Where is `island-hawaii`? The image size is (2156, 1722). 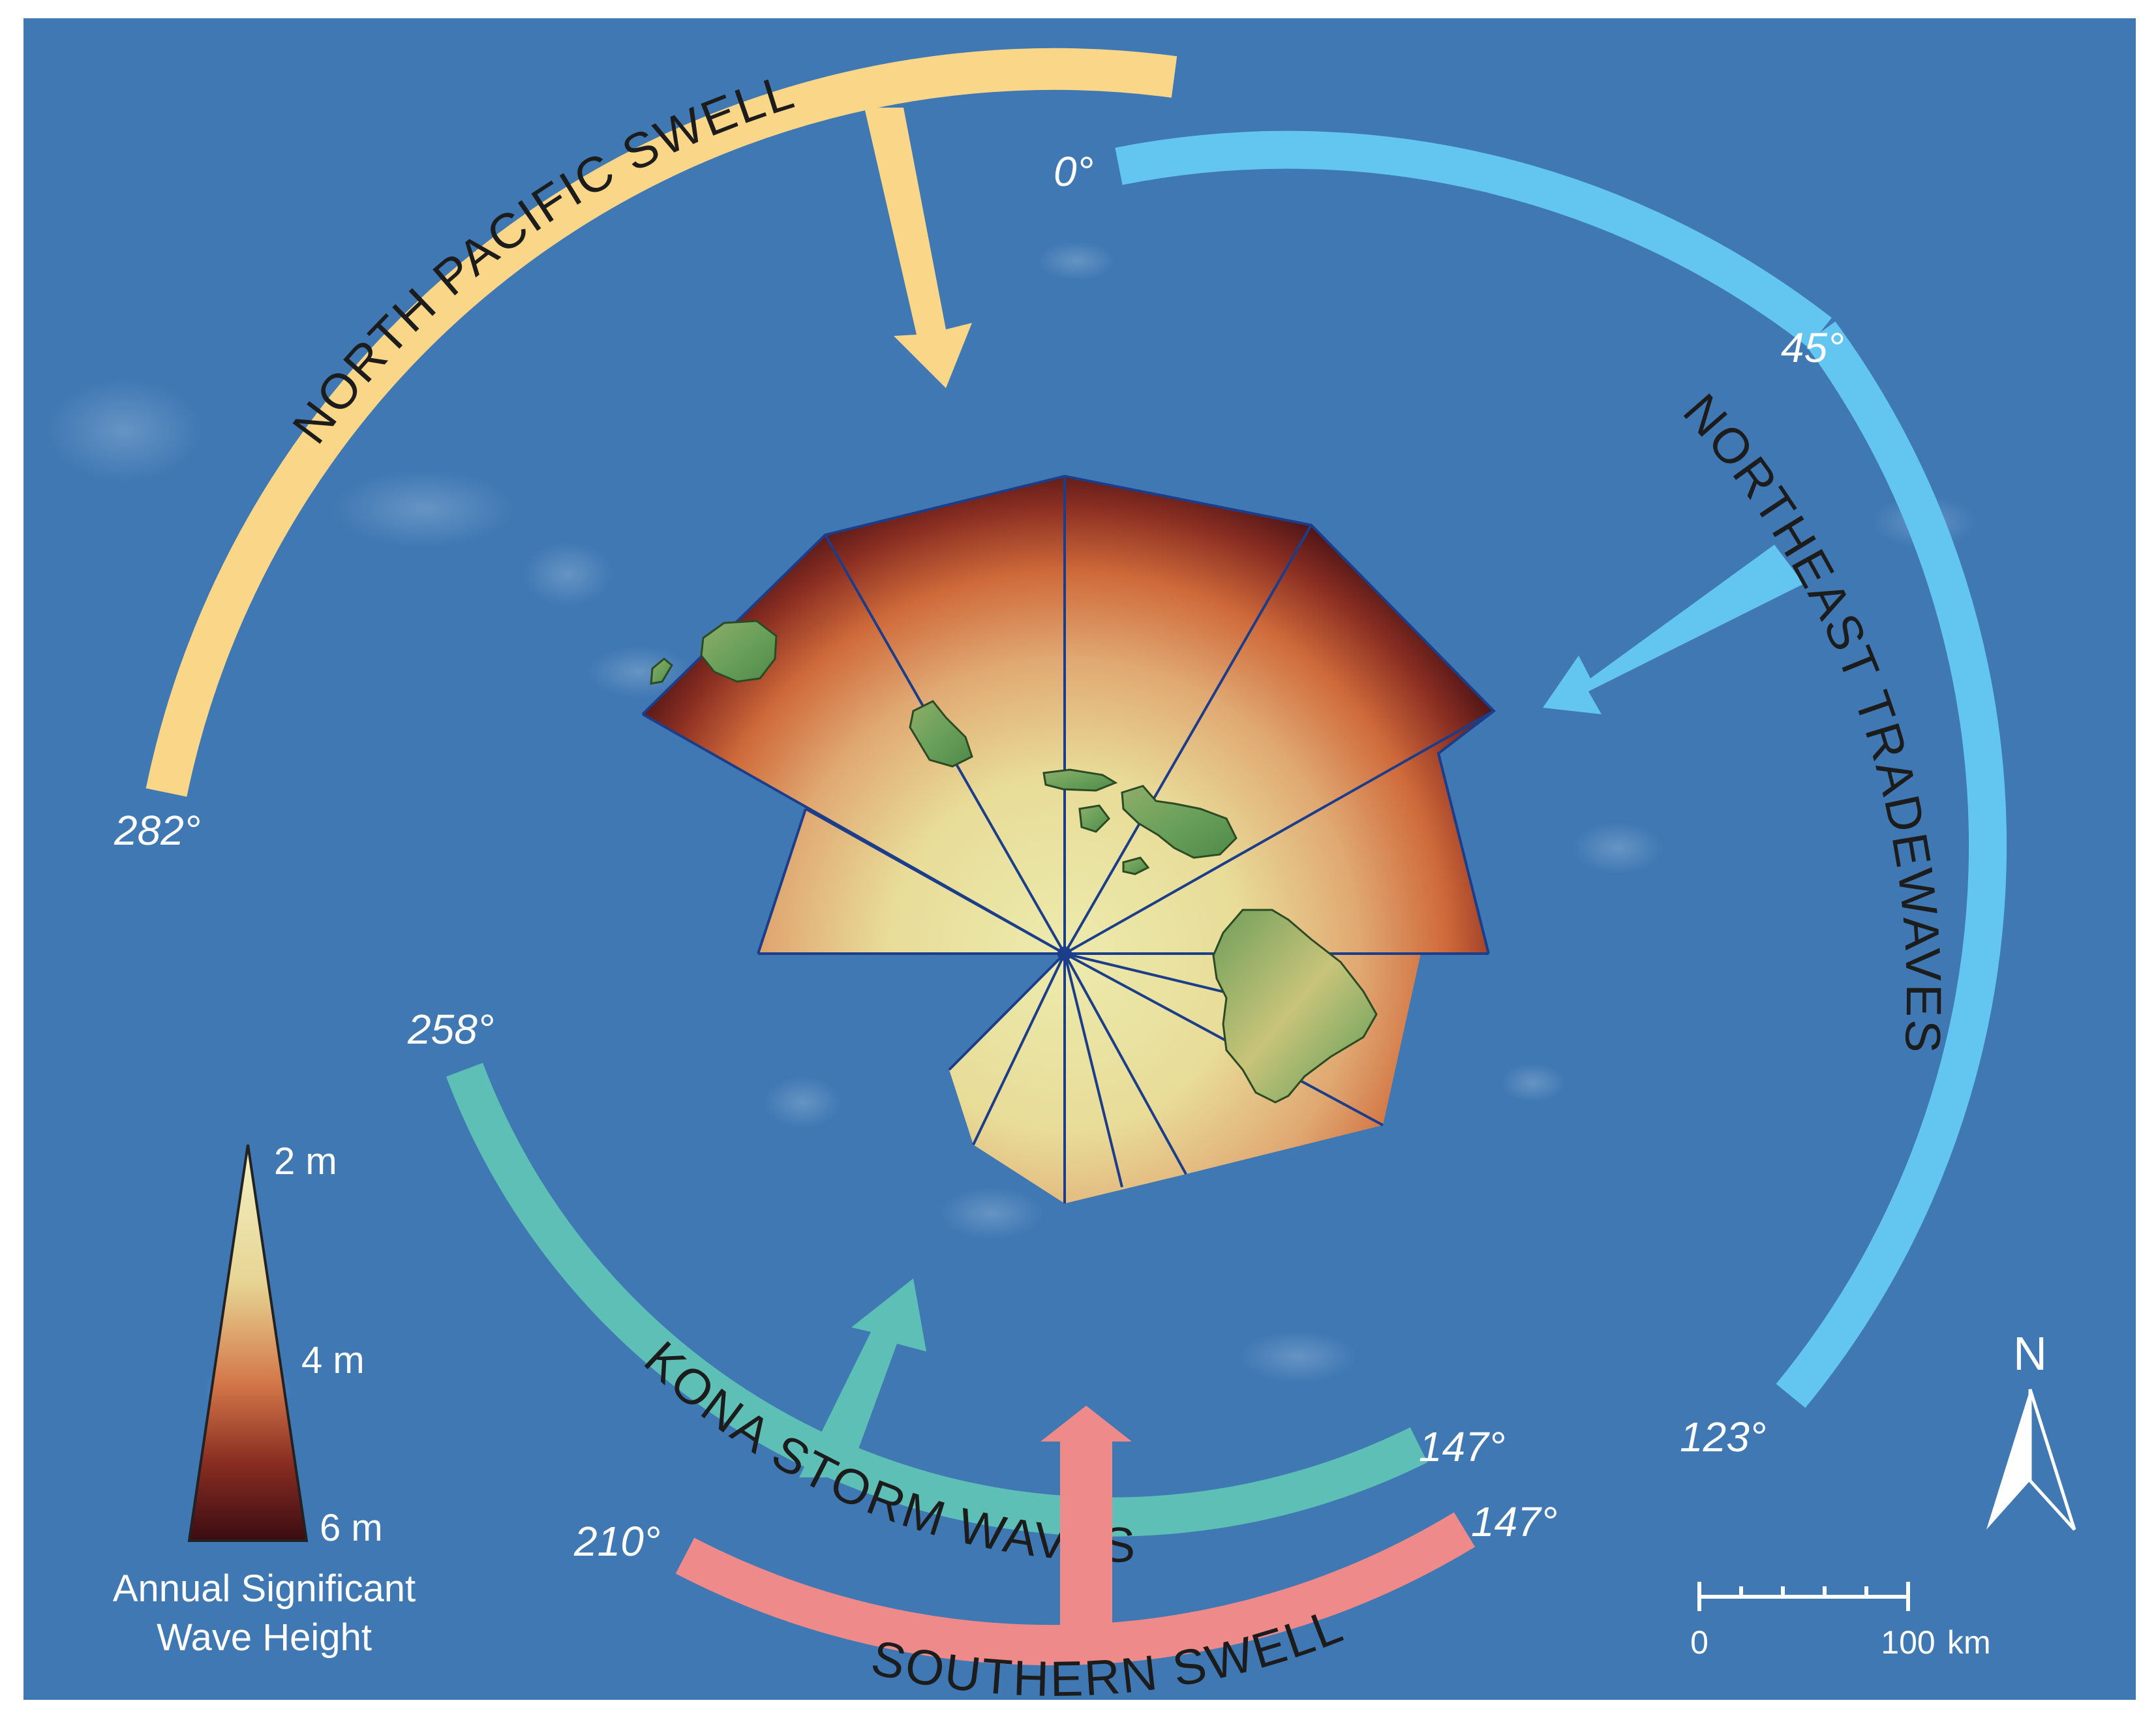 island-hawaii is located at coordinates (1295, 1006).